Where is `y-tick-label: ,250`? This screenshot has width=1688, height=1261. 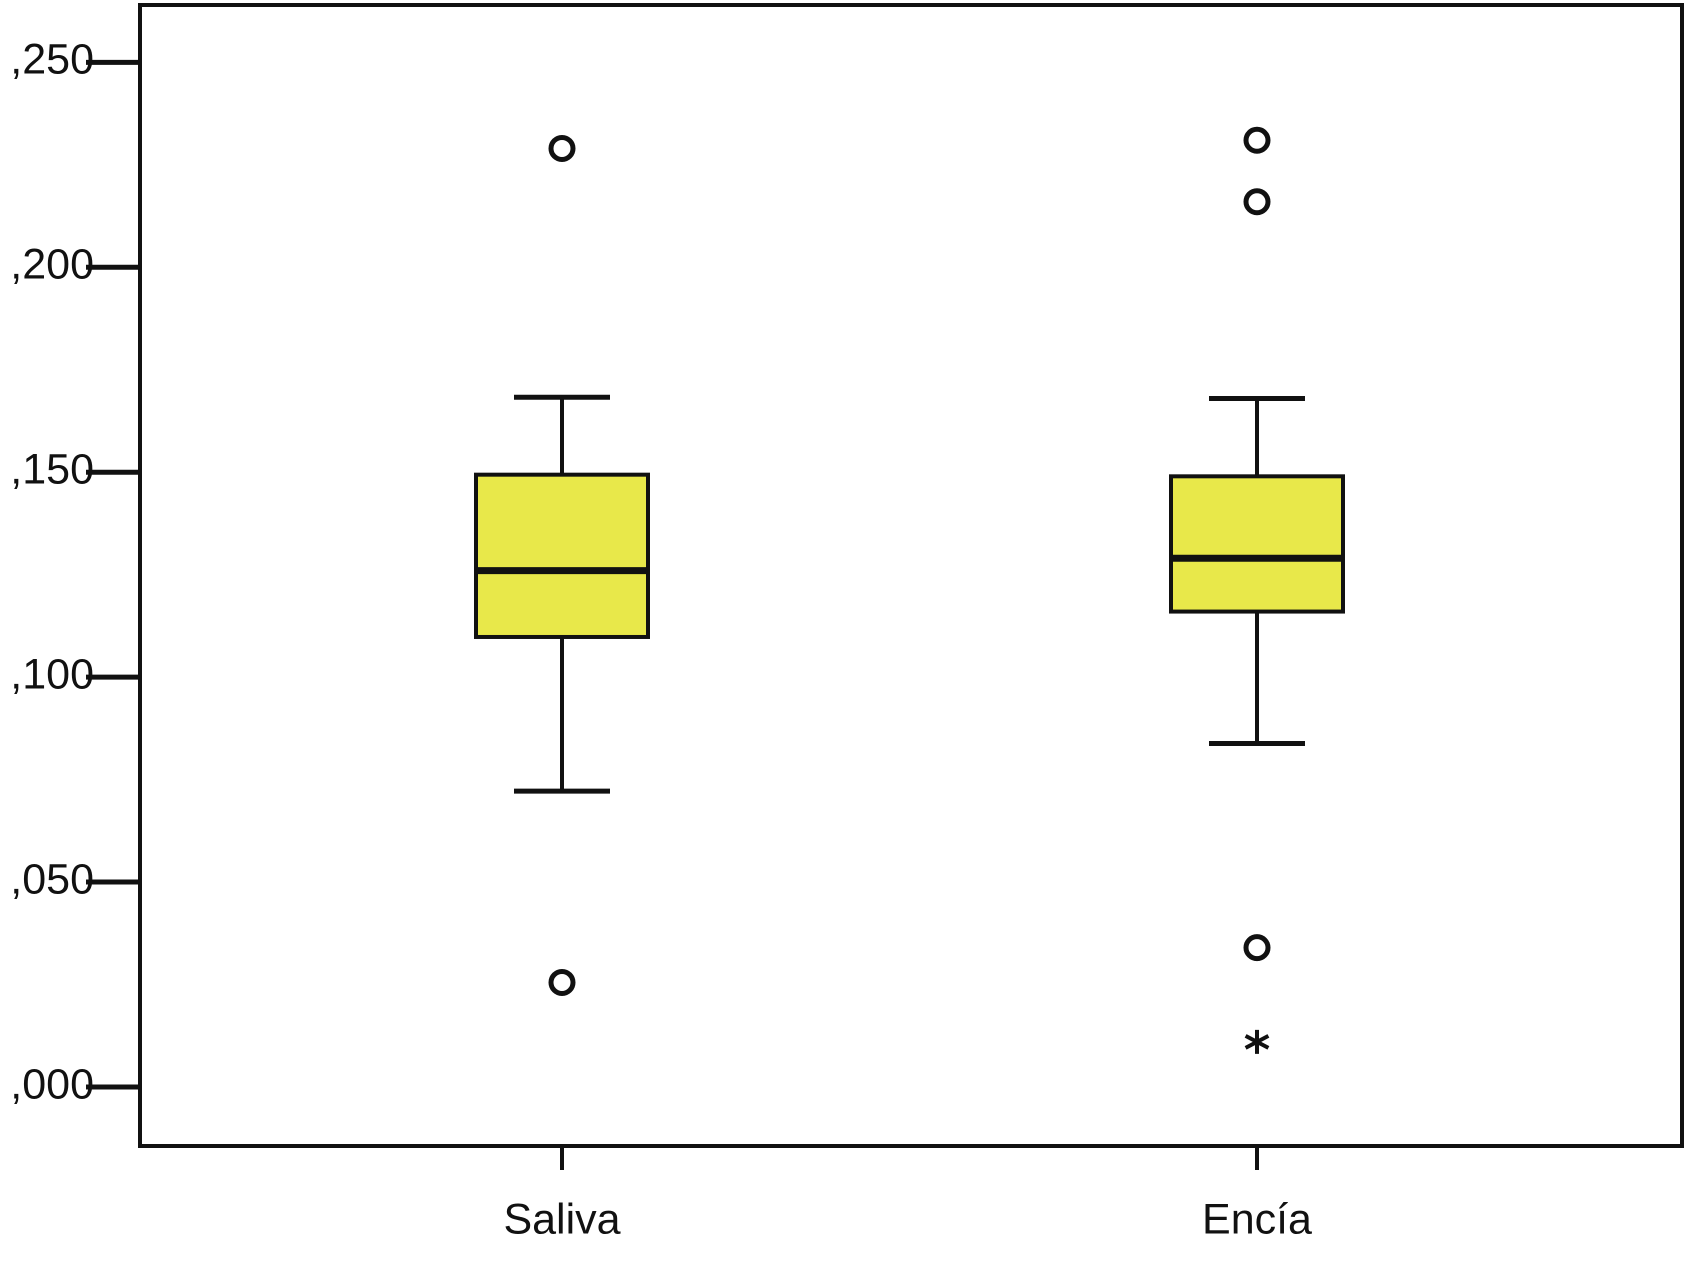
y-tick-label: ,250 is located at coordinates (52, 60).